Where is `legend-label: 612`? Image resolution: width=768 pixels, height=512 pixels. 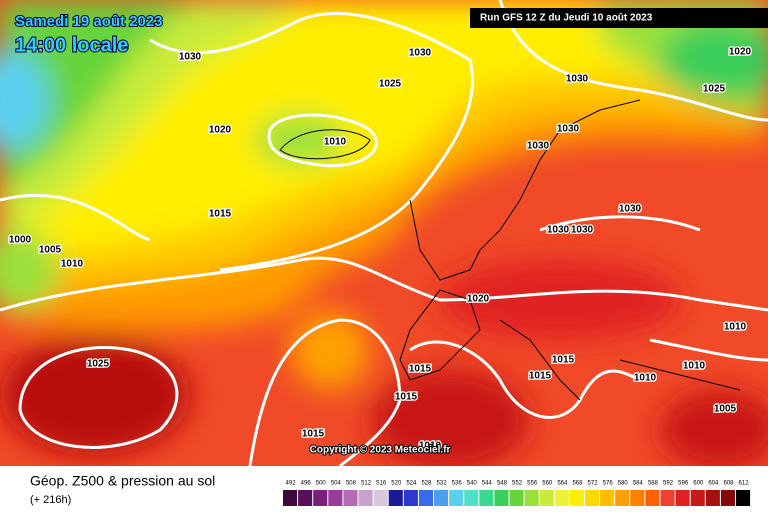
legend-label: 612 is located at coordinates (744, 484).